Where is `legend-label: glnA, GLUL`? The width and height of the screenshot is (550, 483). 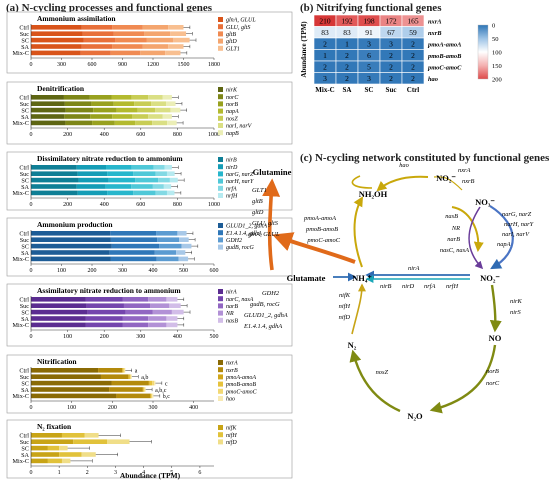
legend-label: glnA, GLUL is located at coordinates (241, 21).